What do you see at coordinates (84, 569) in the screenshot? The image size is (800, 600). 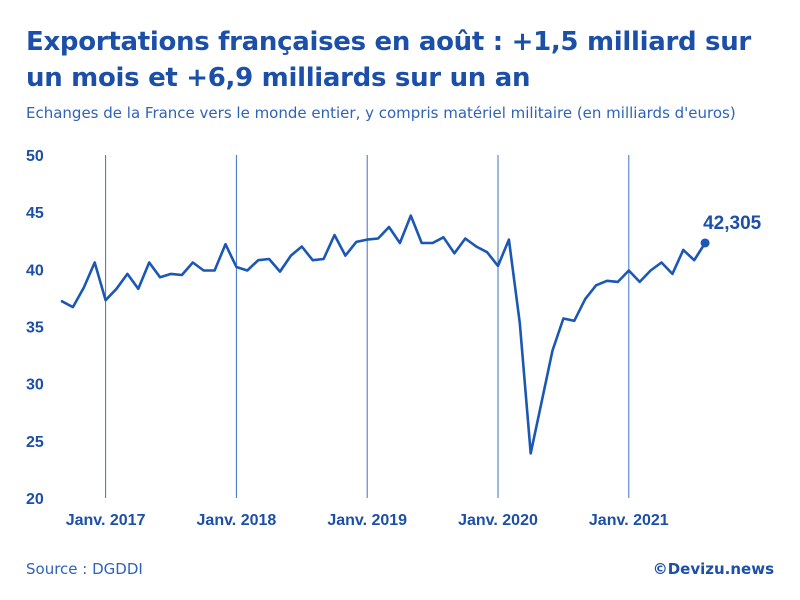 I see `source-note: Source : DGDDI` at bounding box center [84, 569].